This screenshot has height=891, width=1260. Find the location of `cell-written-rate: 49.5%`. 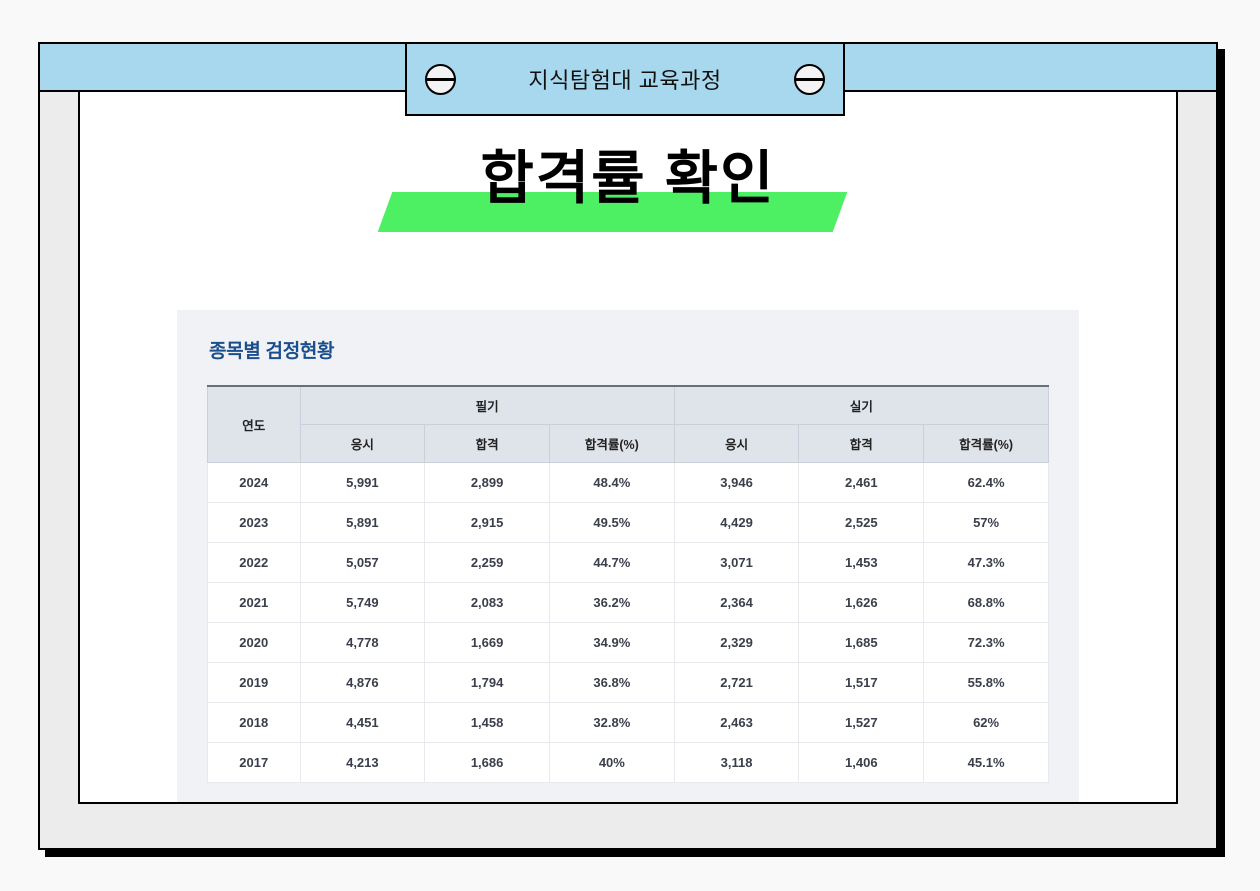

cell-written-rate: 49.5% is located at coordinates (611, 522).